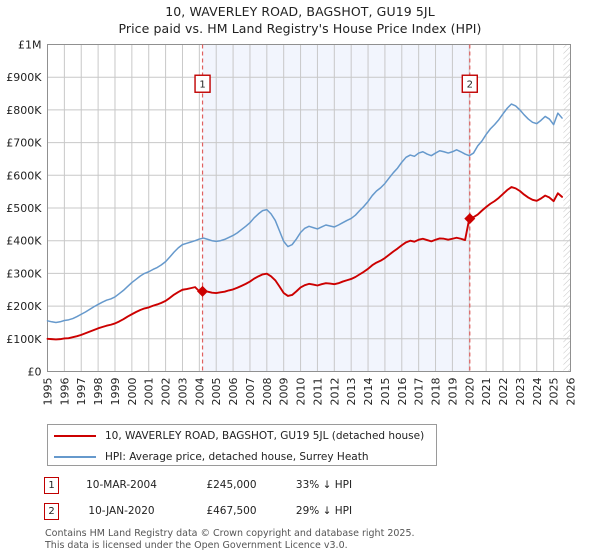 This screenshot has height=560, width=600. I want to click on x-axis-tick-label: 2007, so click(250, 392).